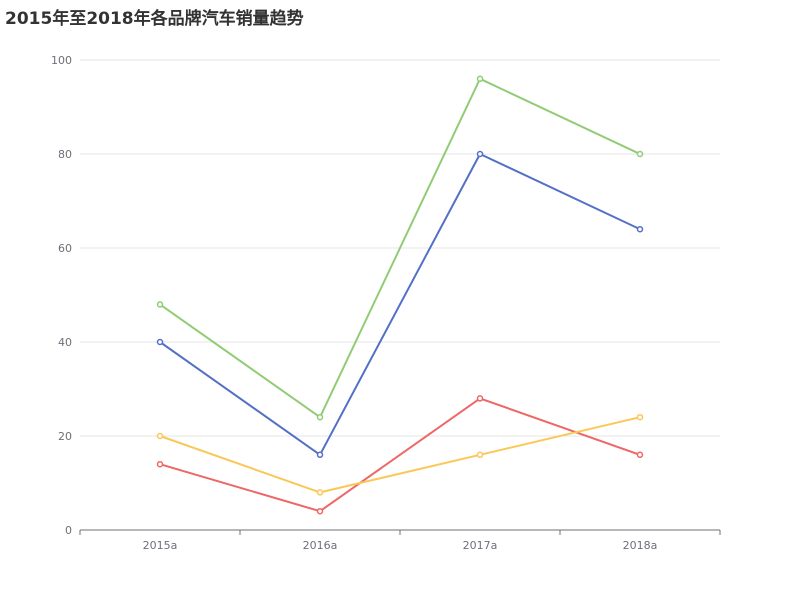 The image size is (800, 600). What do you see at coordinates (68, 530) in the screenshot?
I see `y-tick-label: 0` at bounding box center [68, 530].